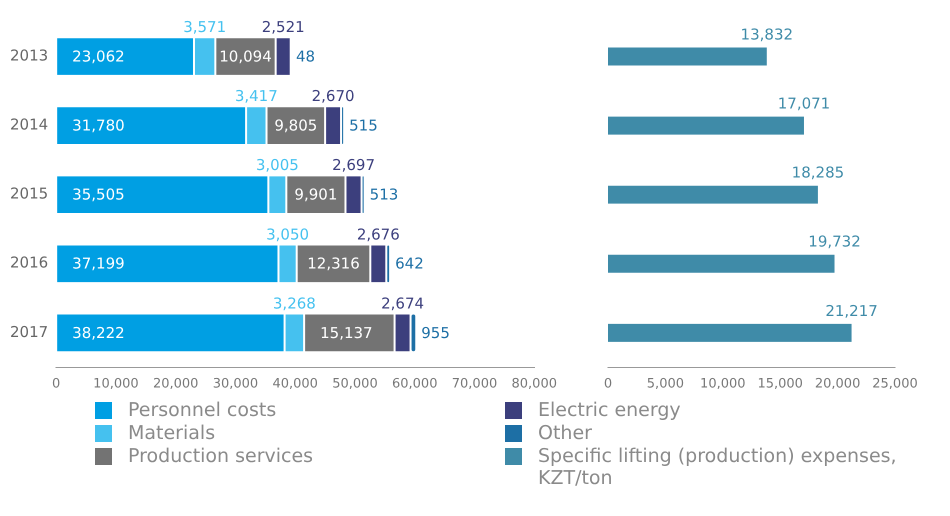 This screenshot has height=516, width=950. What do you see at coordinates (29, 55) in the screenshot?
I see `y-tick-label: 2013` at bounding box center [29, 55].